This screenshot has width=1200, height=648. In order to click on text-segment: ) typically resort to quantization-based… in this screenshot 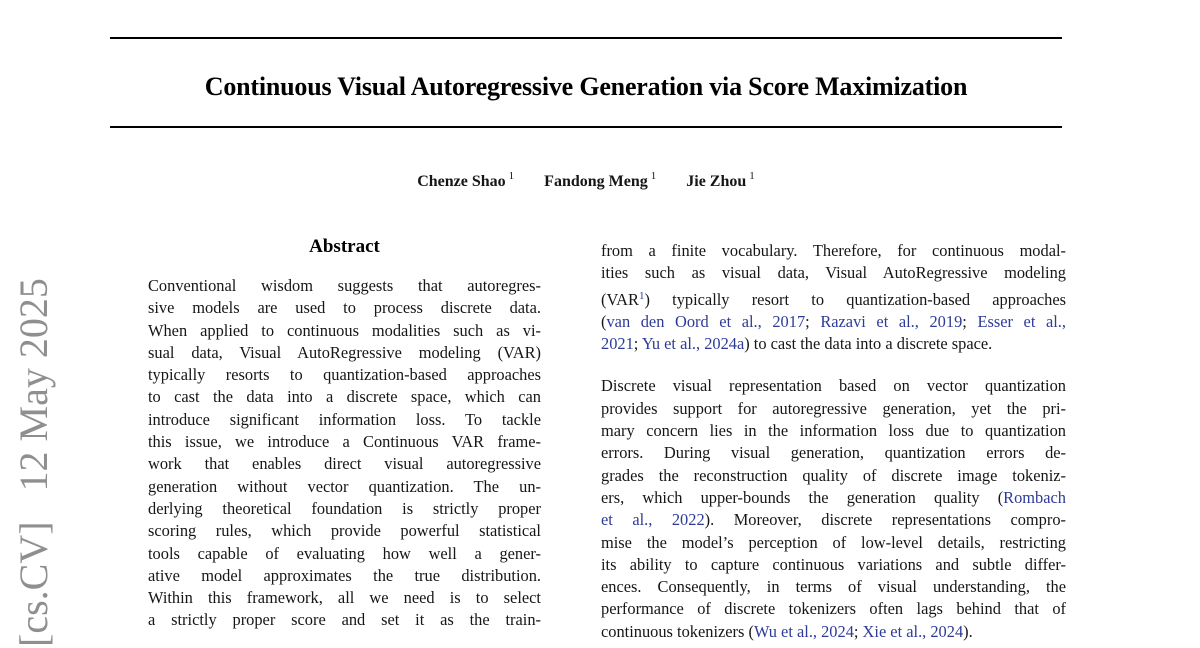, I will do `click(855, 299)`.